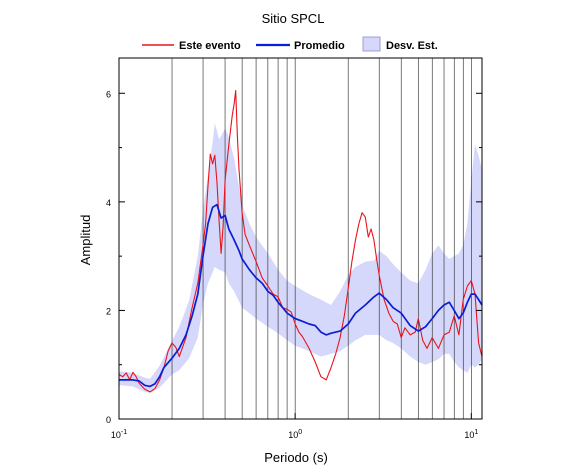  I want to click on y-tick-label: 2, so click(108, 311).